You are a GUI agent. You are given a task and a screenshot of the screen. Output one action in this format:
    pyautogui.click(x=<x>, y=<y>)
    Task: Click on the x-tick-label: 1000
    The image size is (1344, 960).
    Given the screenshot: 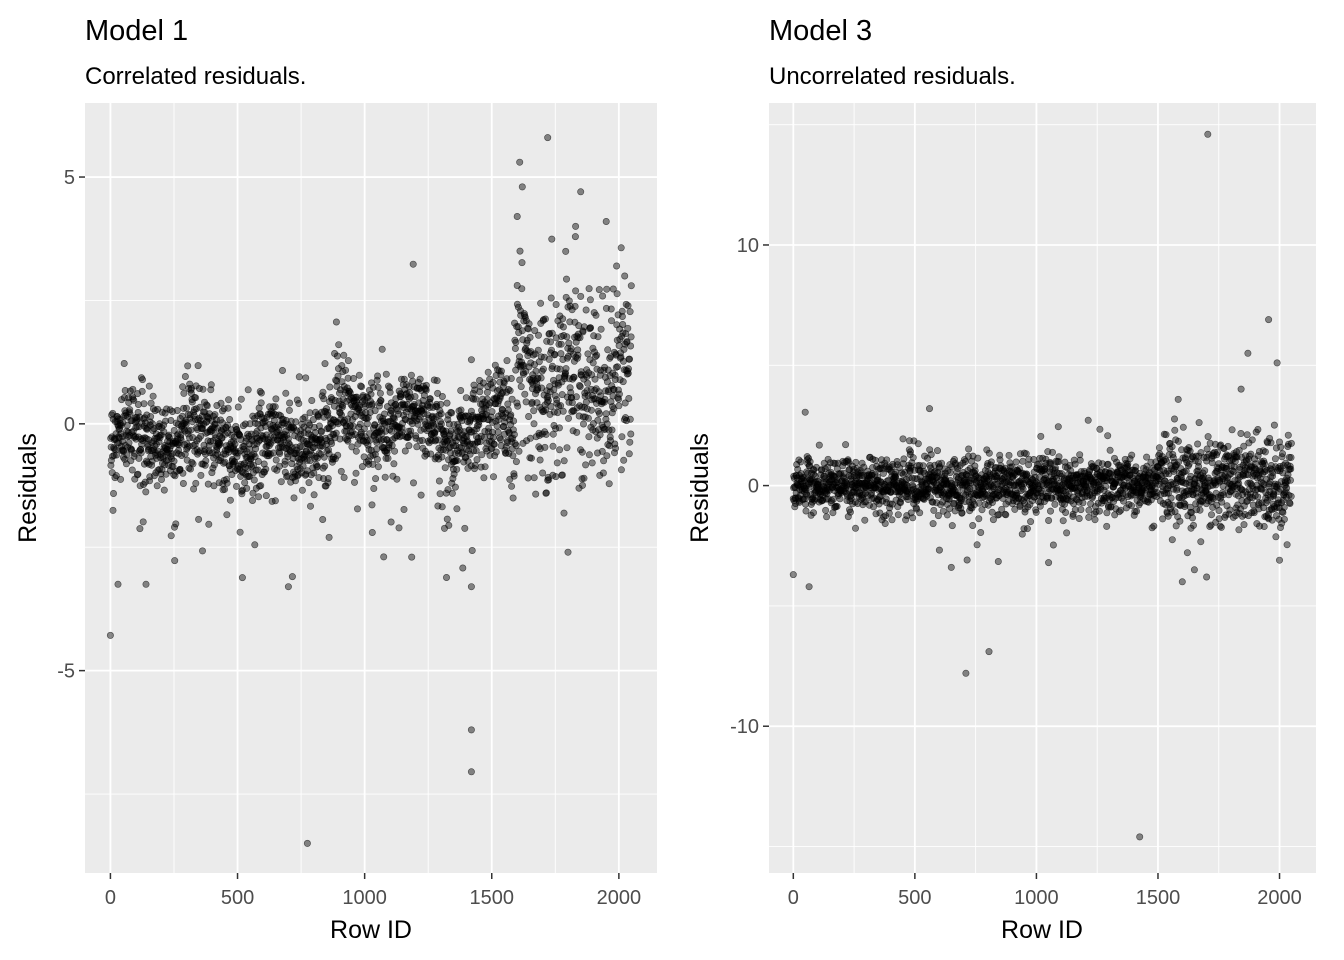 What is the action you would take?
    pyautogui.click(x=1036, y=898)
    